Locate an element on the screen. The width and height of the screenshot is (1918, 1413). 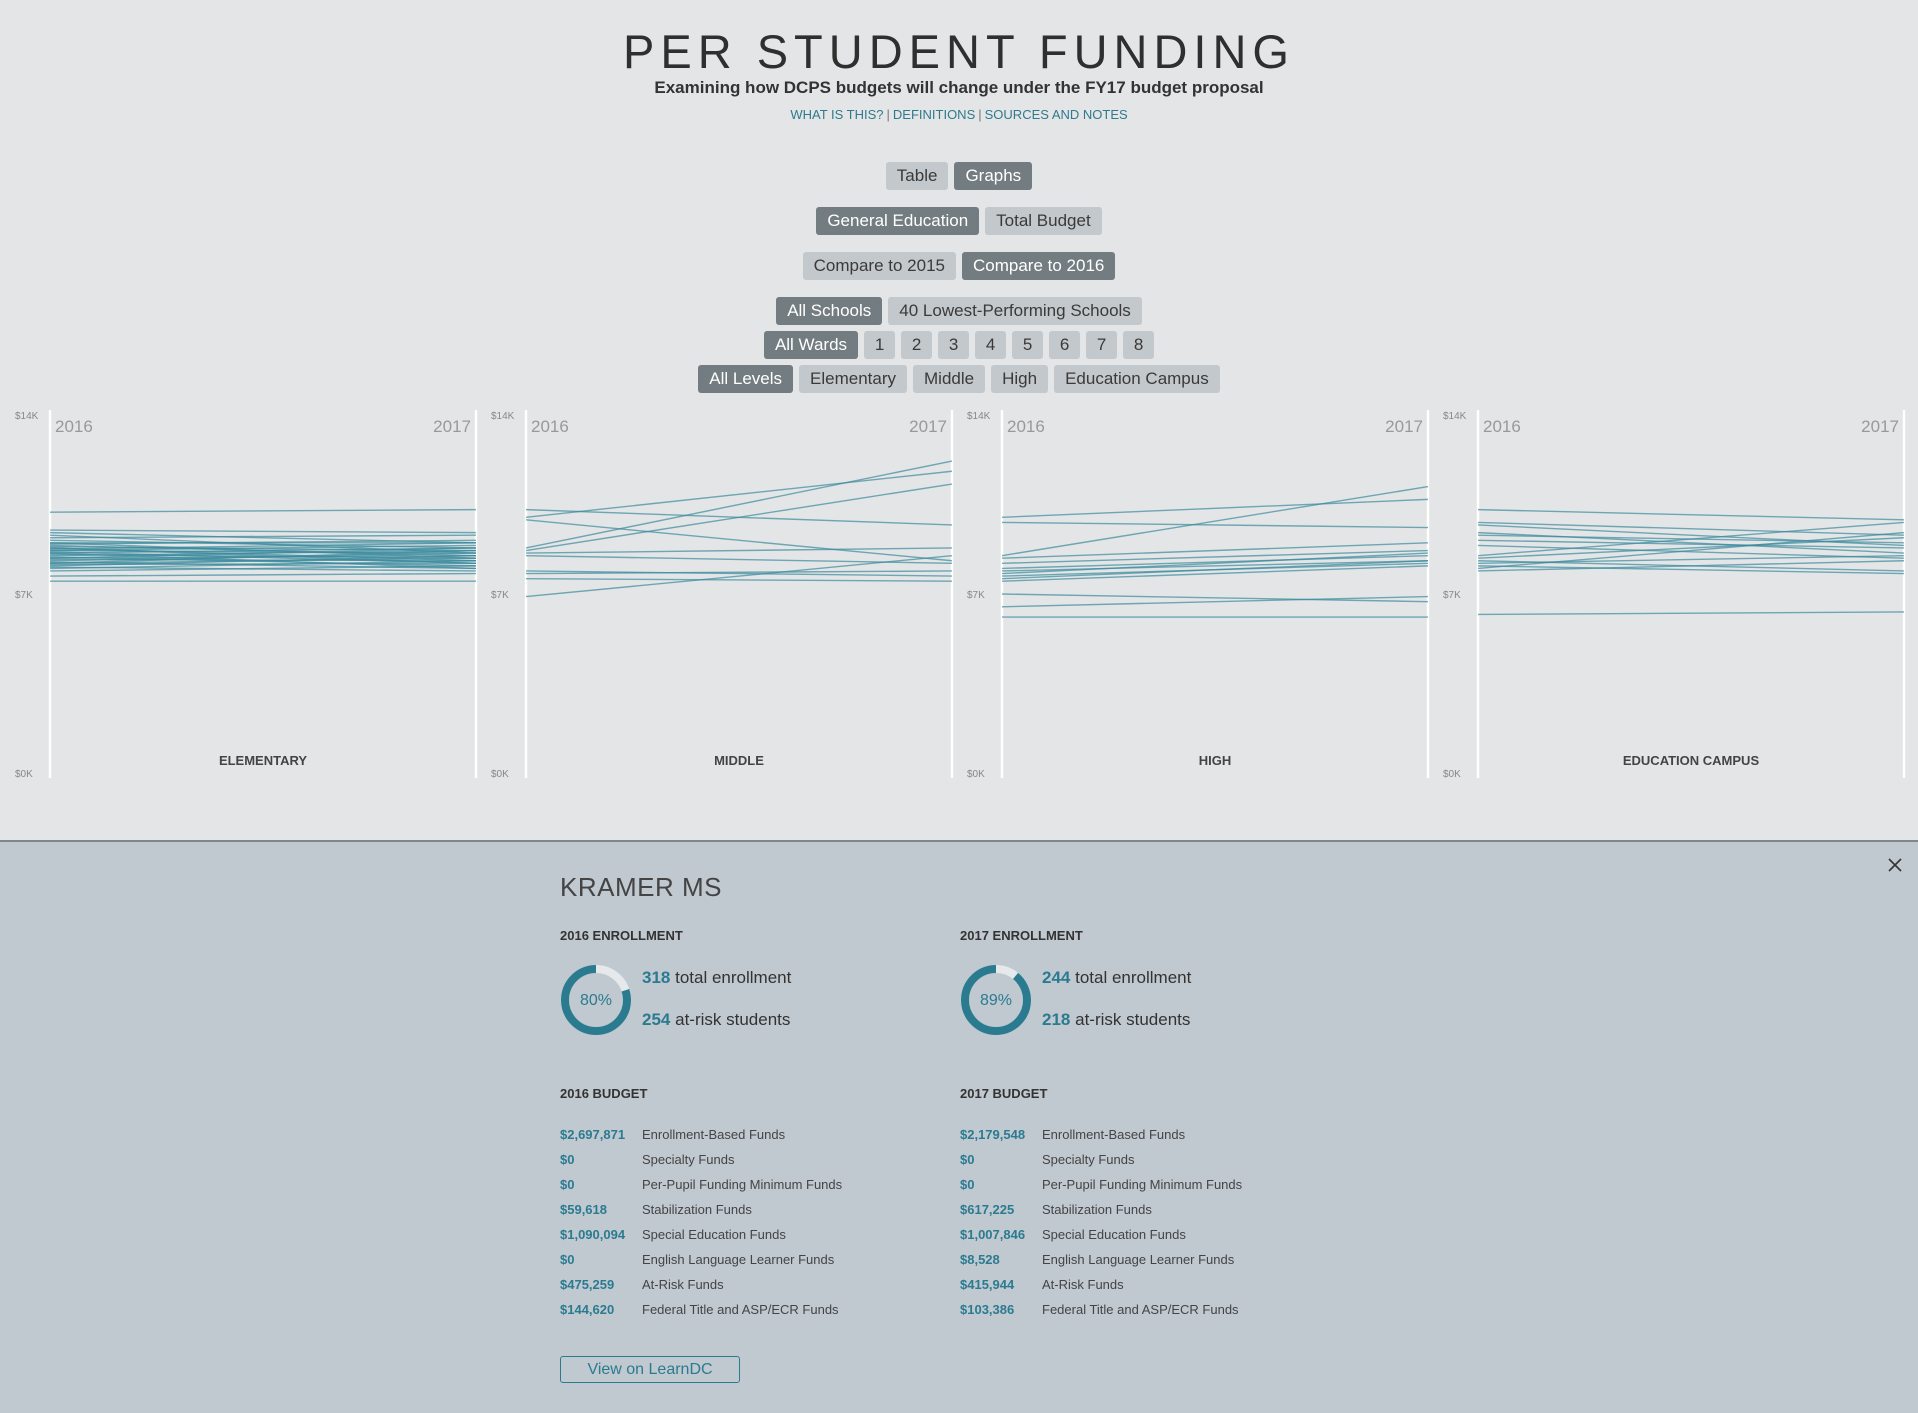
donut-fill is located at coordinates (596, 1000).